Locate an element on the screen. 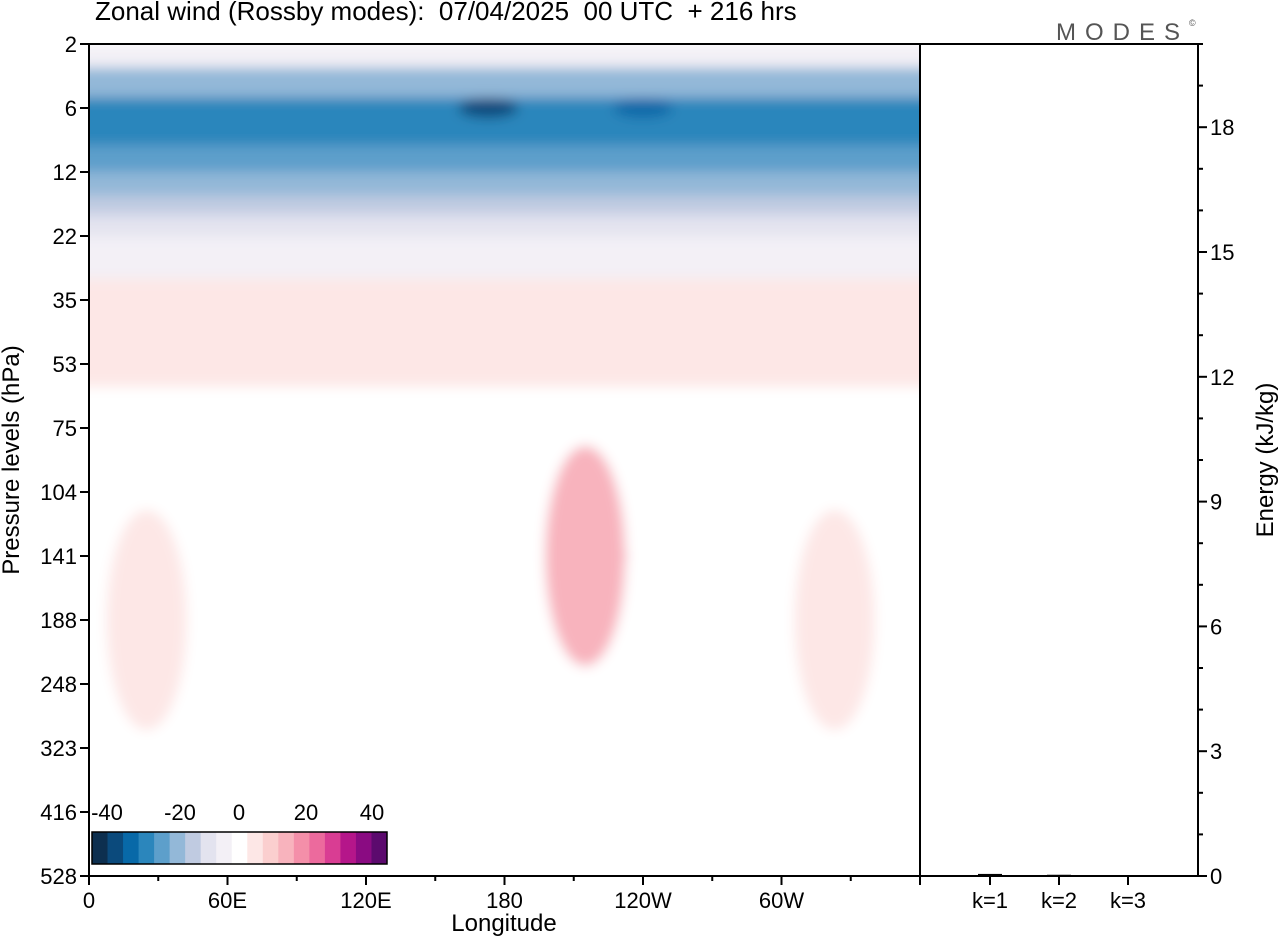 The height and width of the screenshot is (942, 1280). colorbar-label: -20 is located at coordinates (180, 812).